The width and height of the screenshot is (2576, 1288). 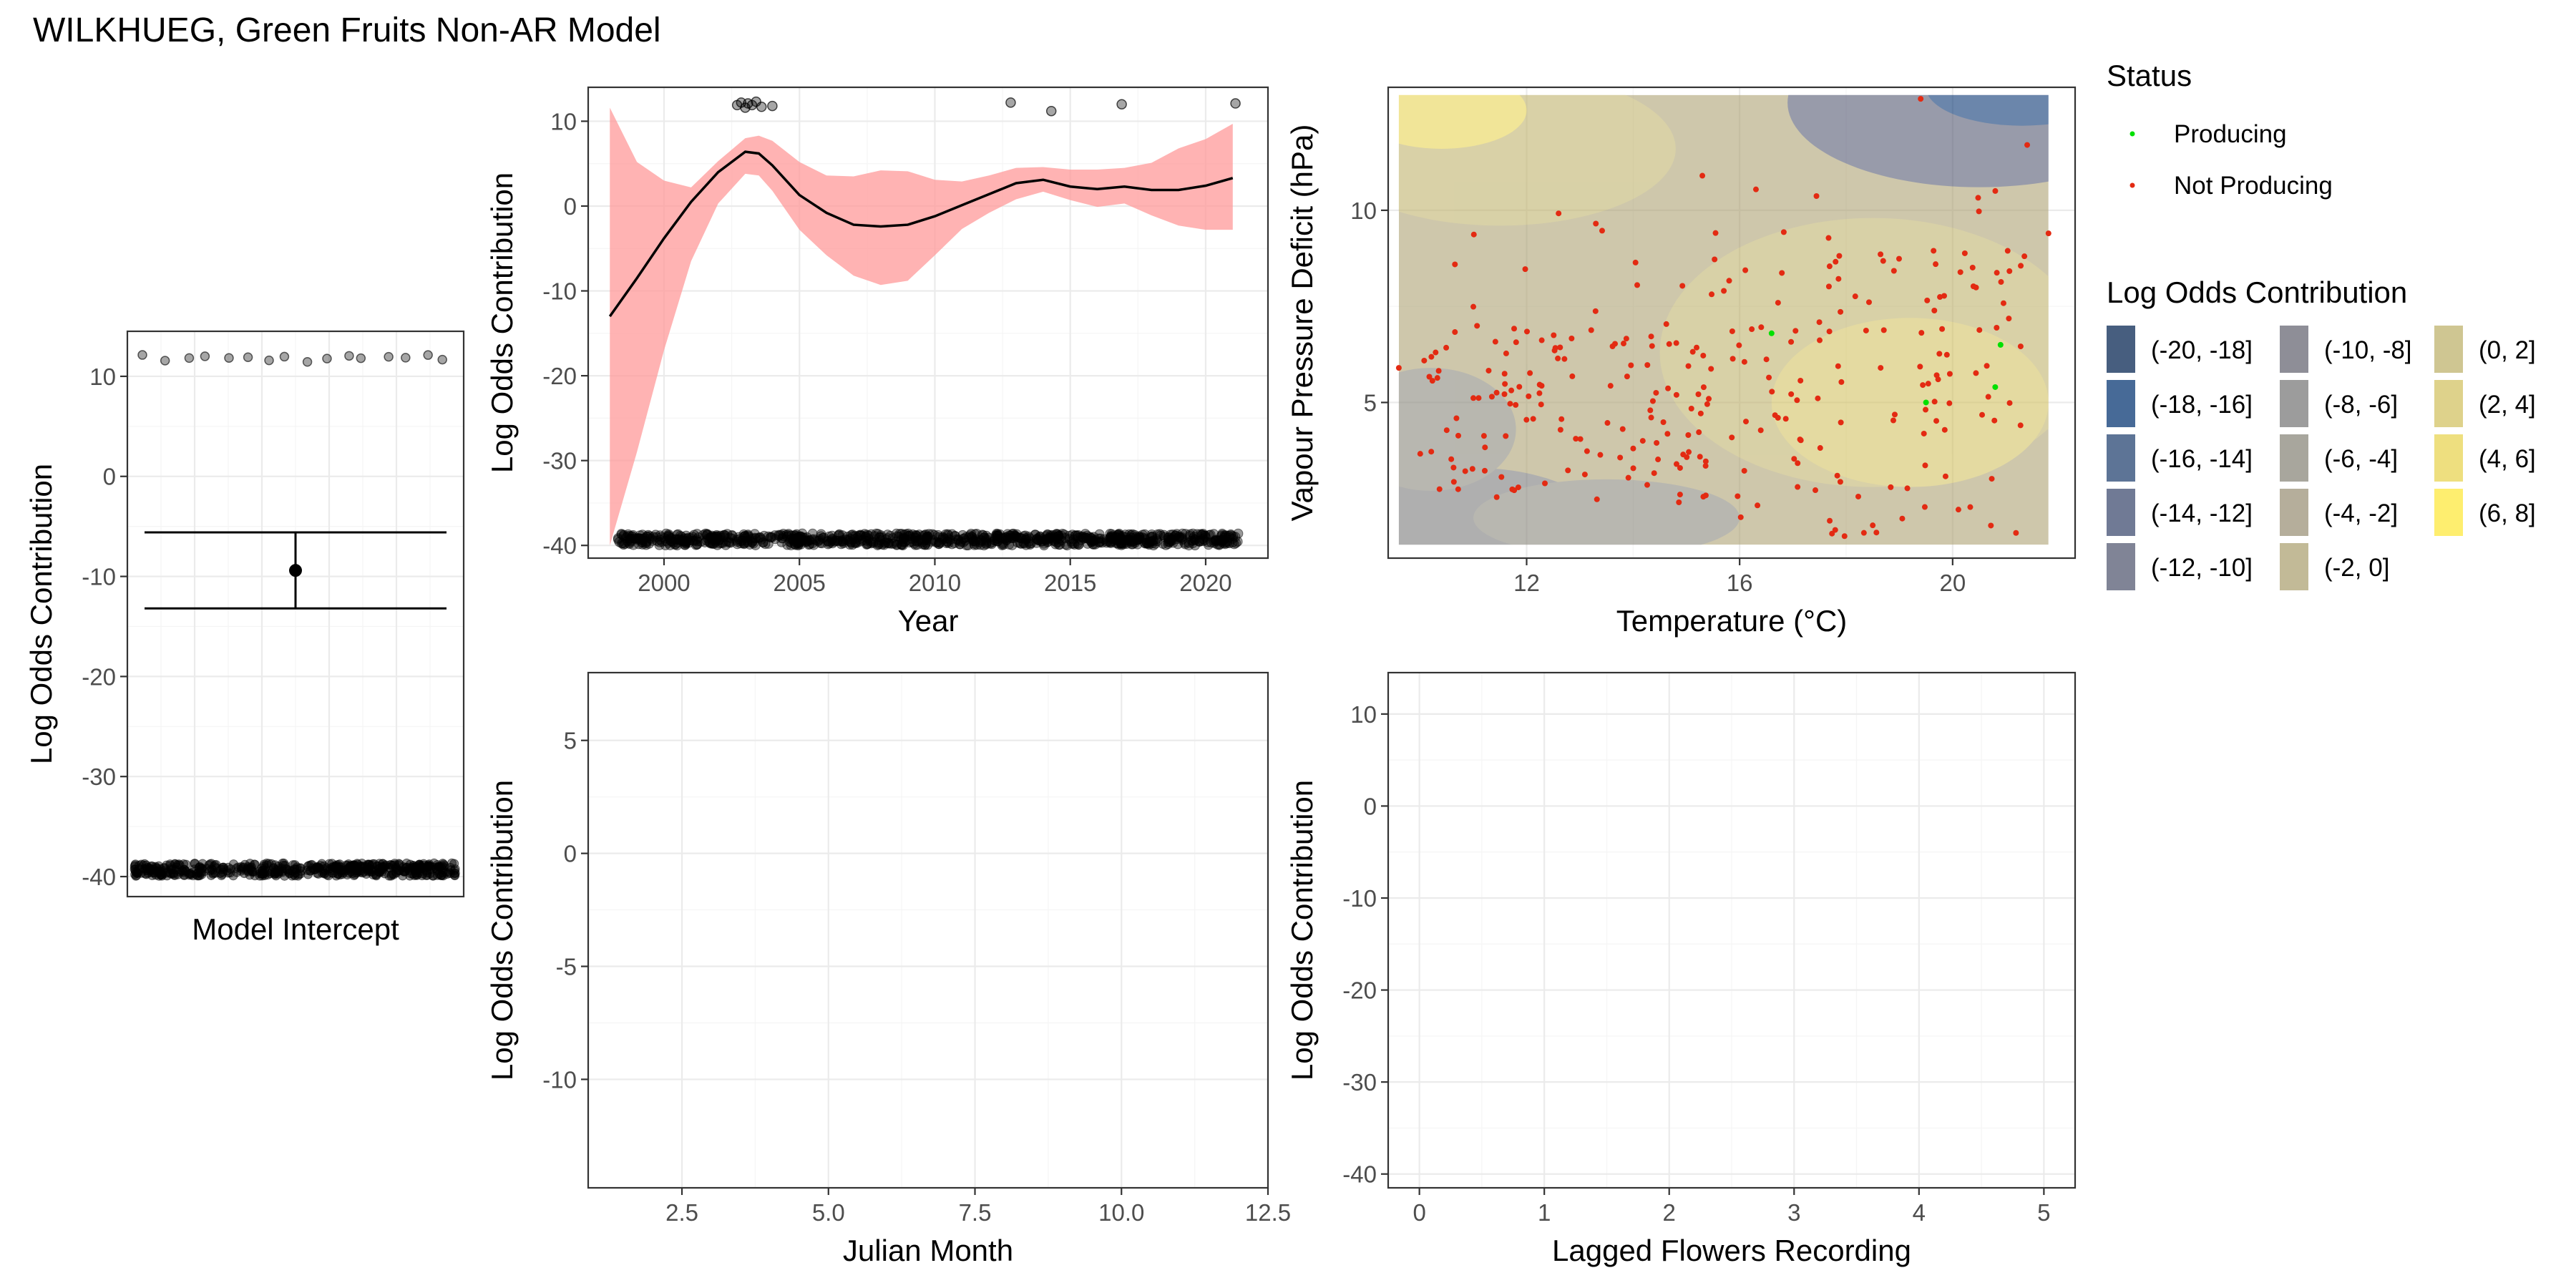 I want to click on x-tick-label: 2, so click(x=1669, y=1212).